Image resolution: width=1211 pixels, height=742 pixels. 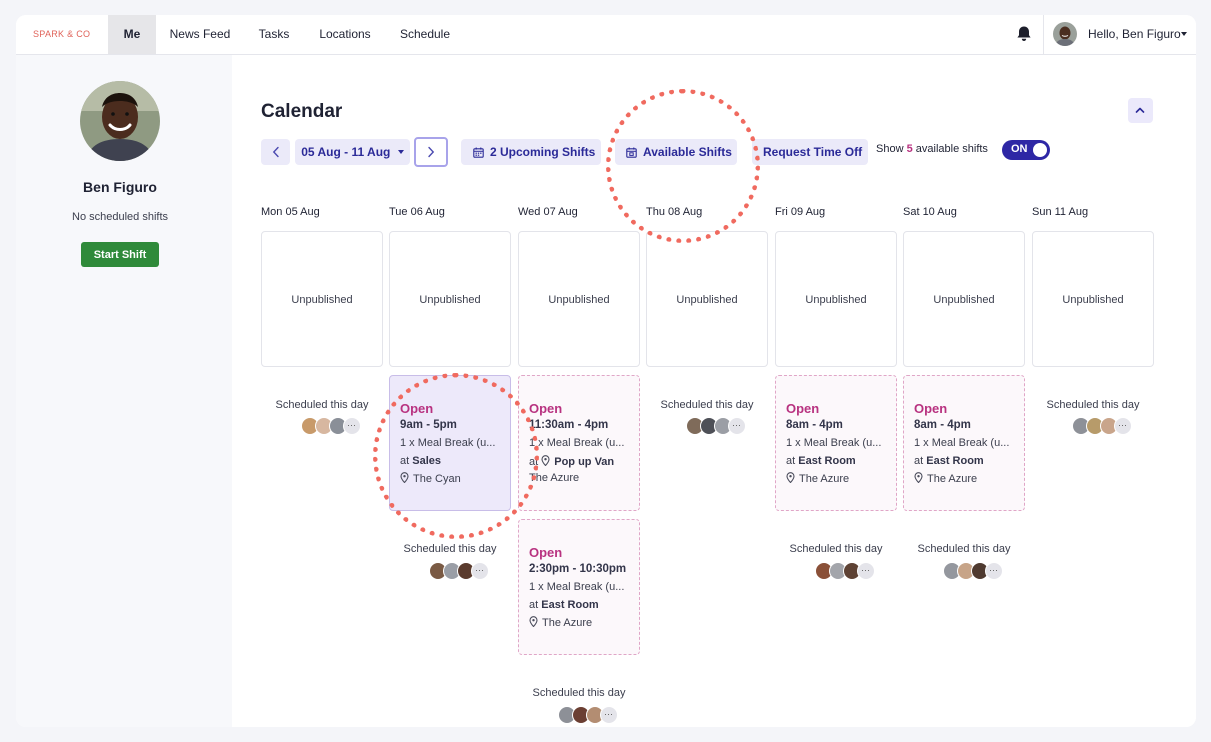 What do you see at coordinates (930, 212) in the screenshot?
I see `day-header-sat: Sat 10 Aug` at bounding box center [930, 212].